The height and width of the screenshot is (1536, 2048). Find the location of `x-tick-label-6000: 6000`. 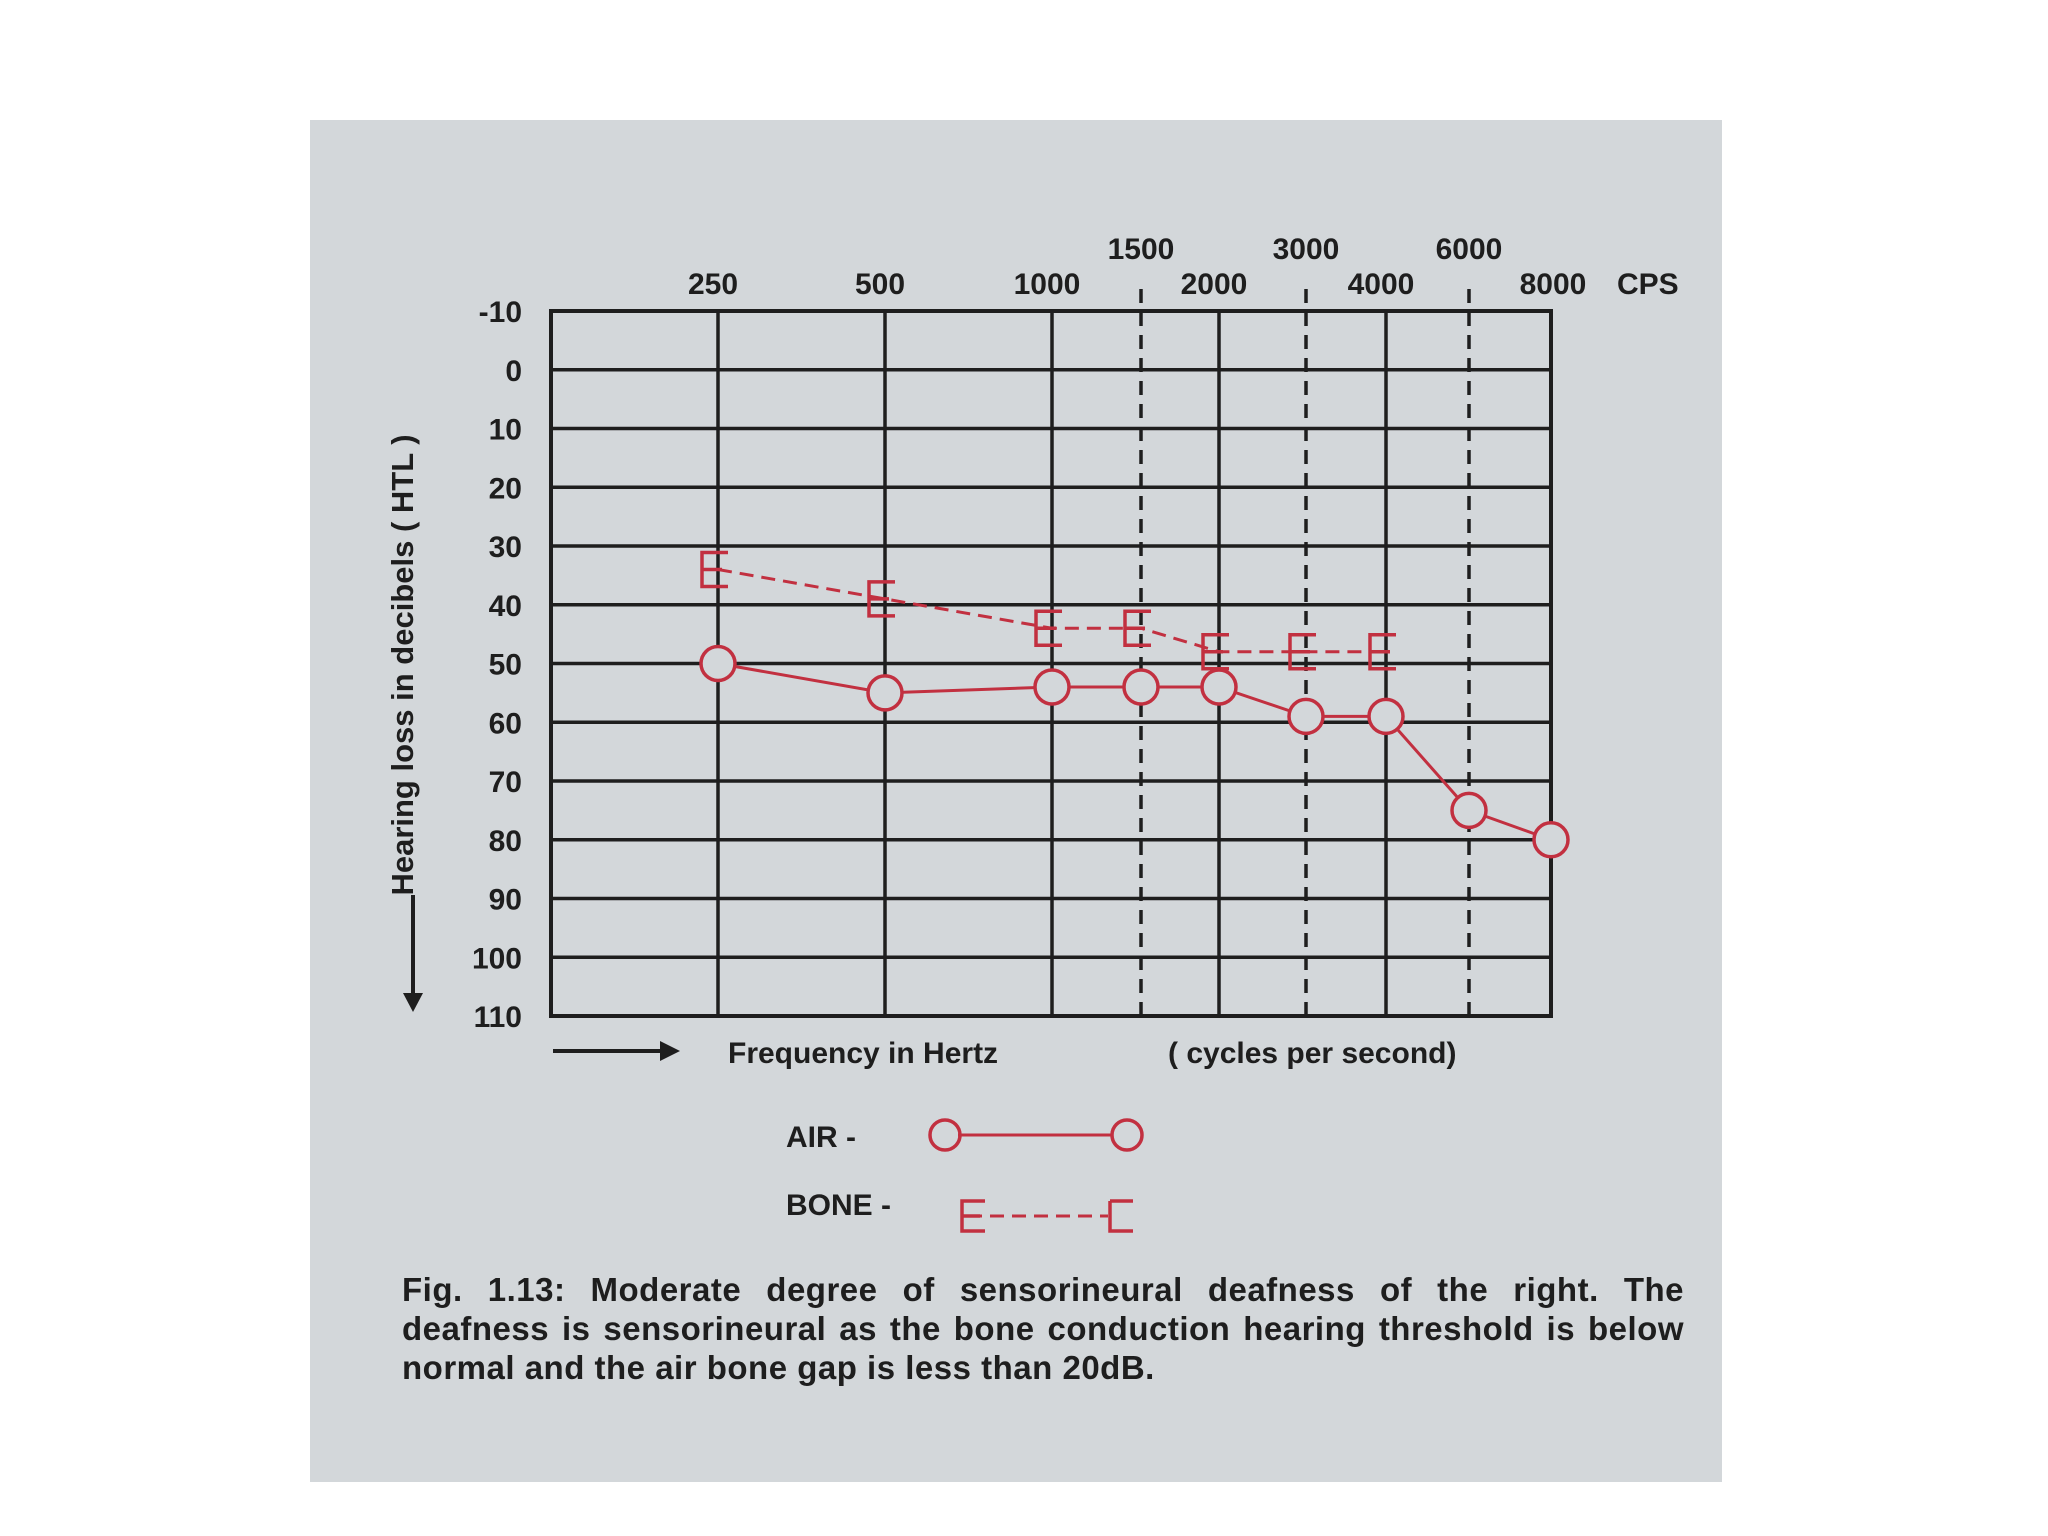

x-tick-label-6000: 6000 is located at coordinates (1469, 249).